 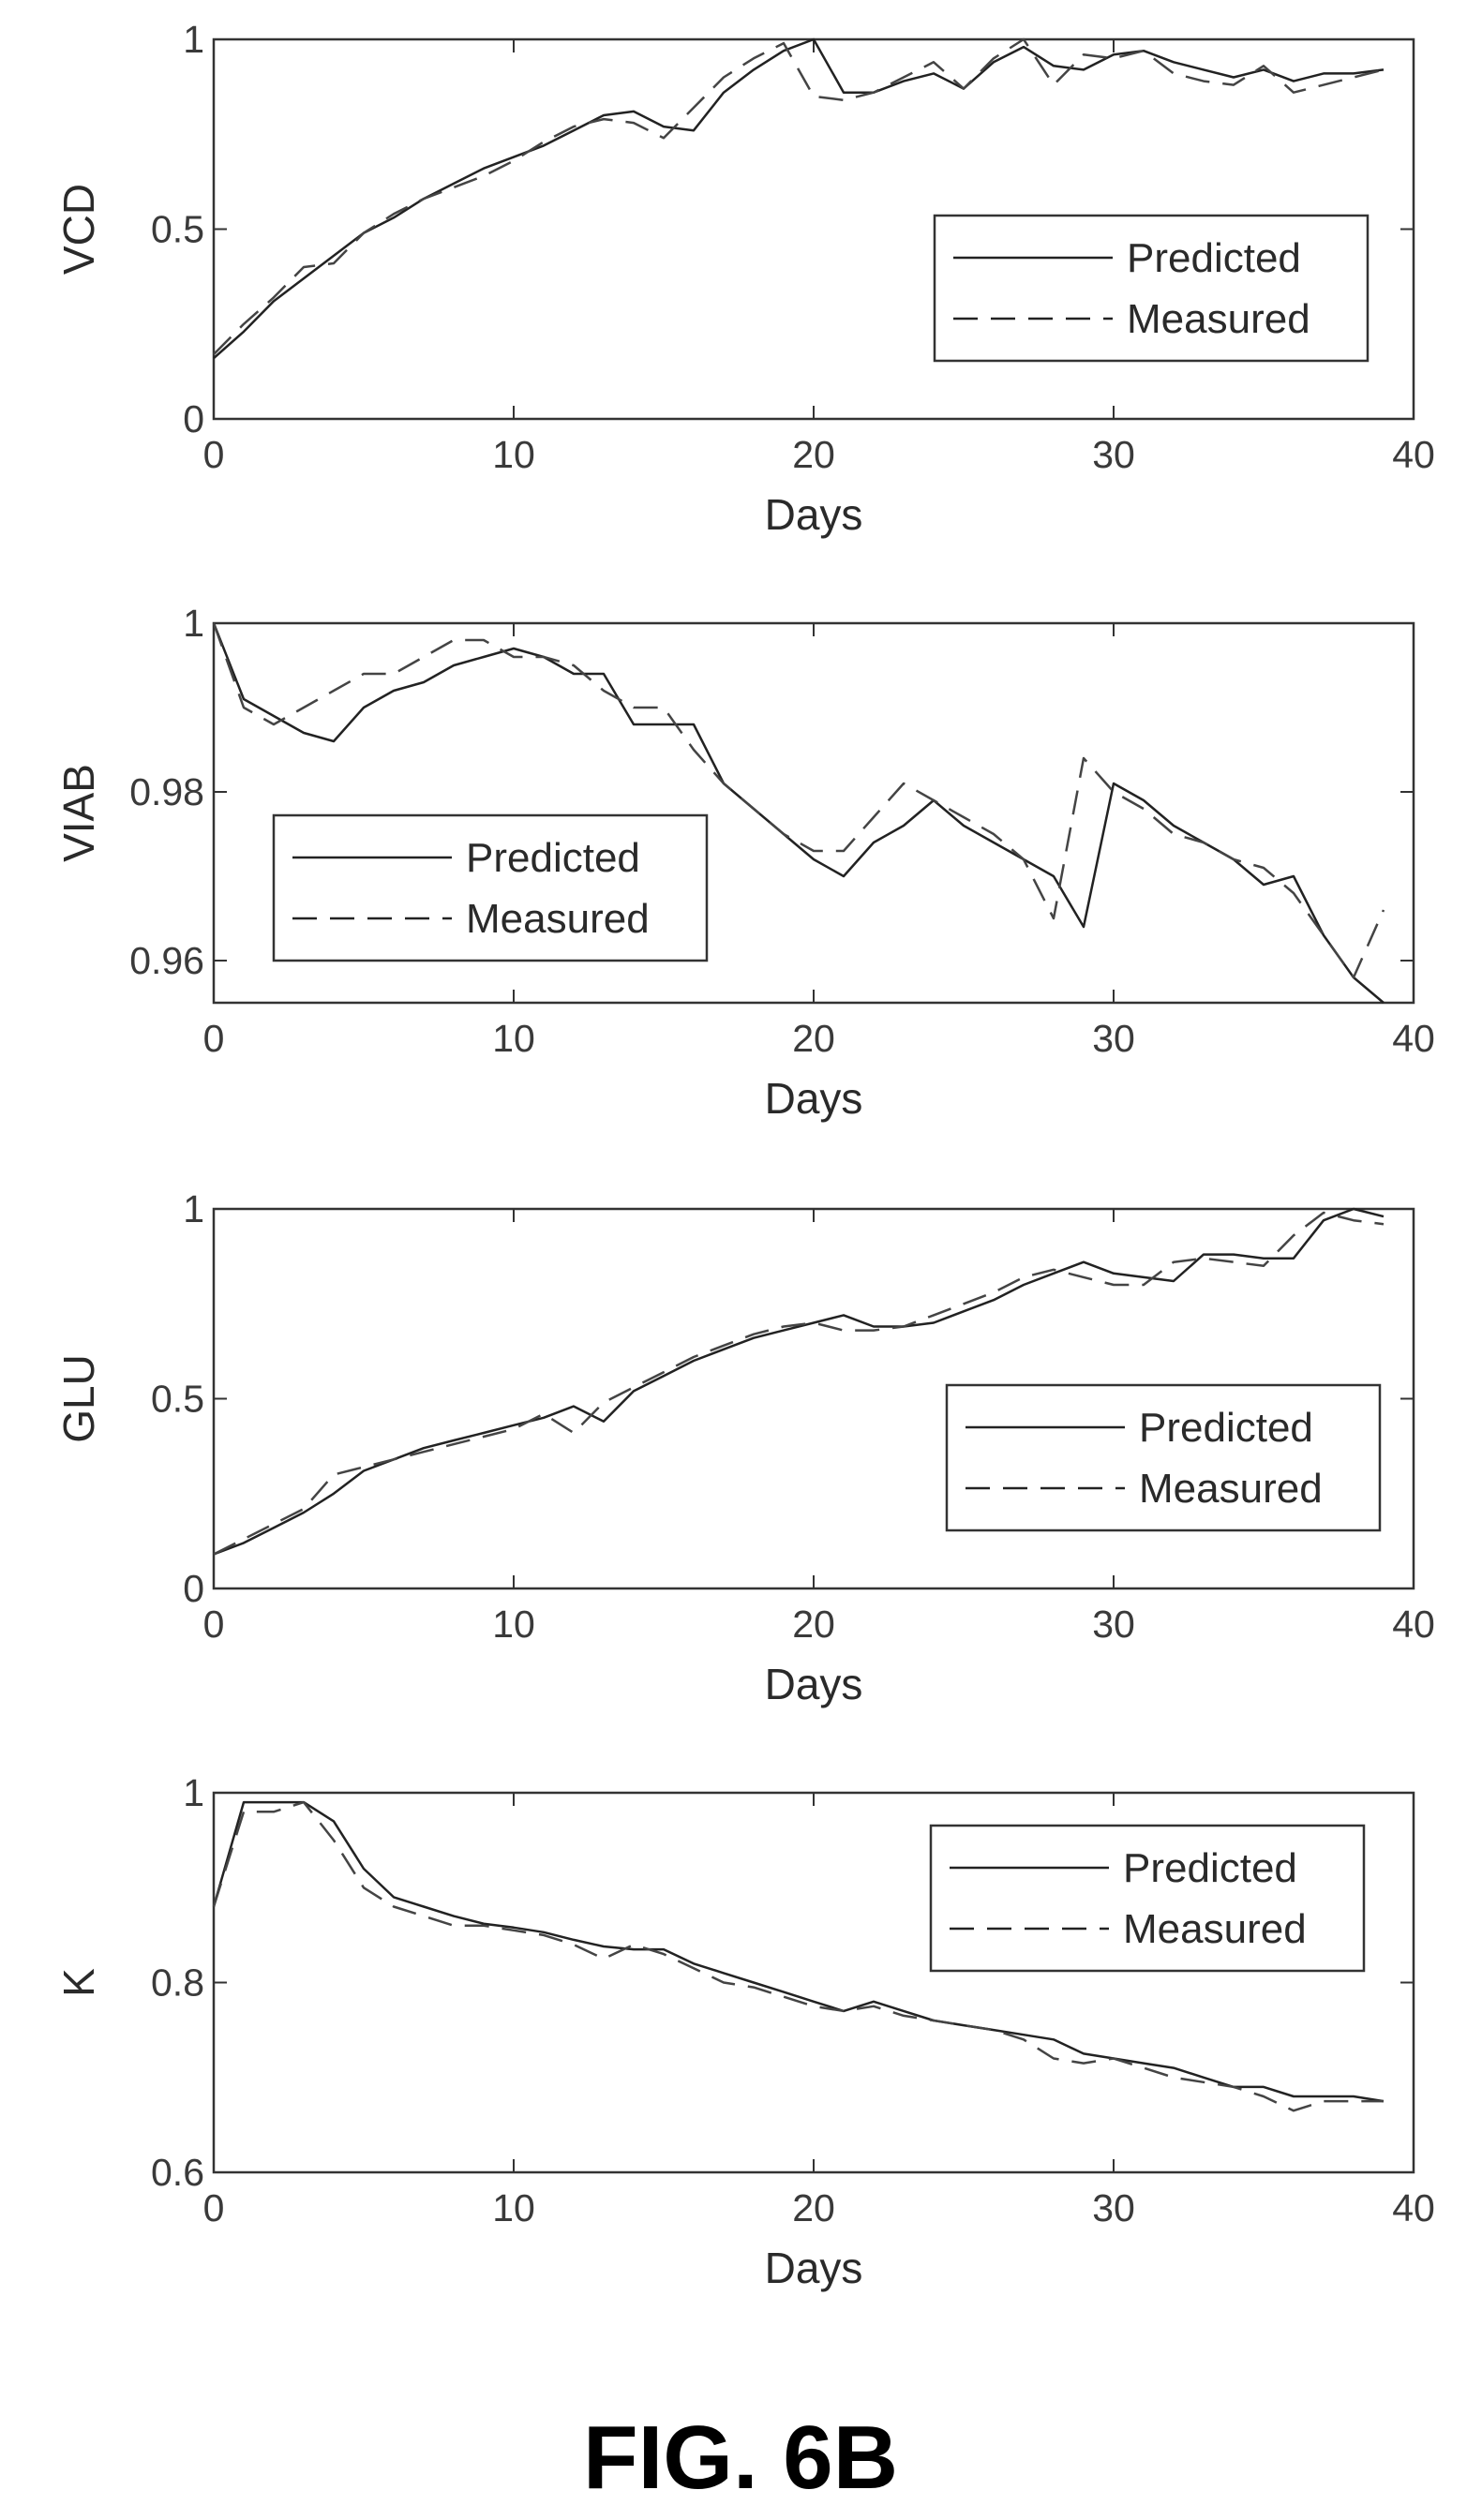 What do you see at coordinates (167, 791) in the screenshot?
I see `y-tick-label: 0.98` at bounding box center [167, 791].